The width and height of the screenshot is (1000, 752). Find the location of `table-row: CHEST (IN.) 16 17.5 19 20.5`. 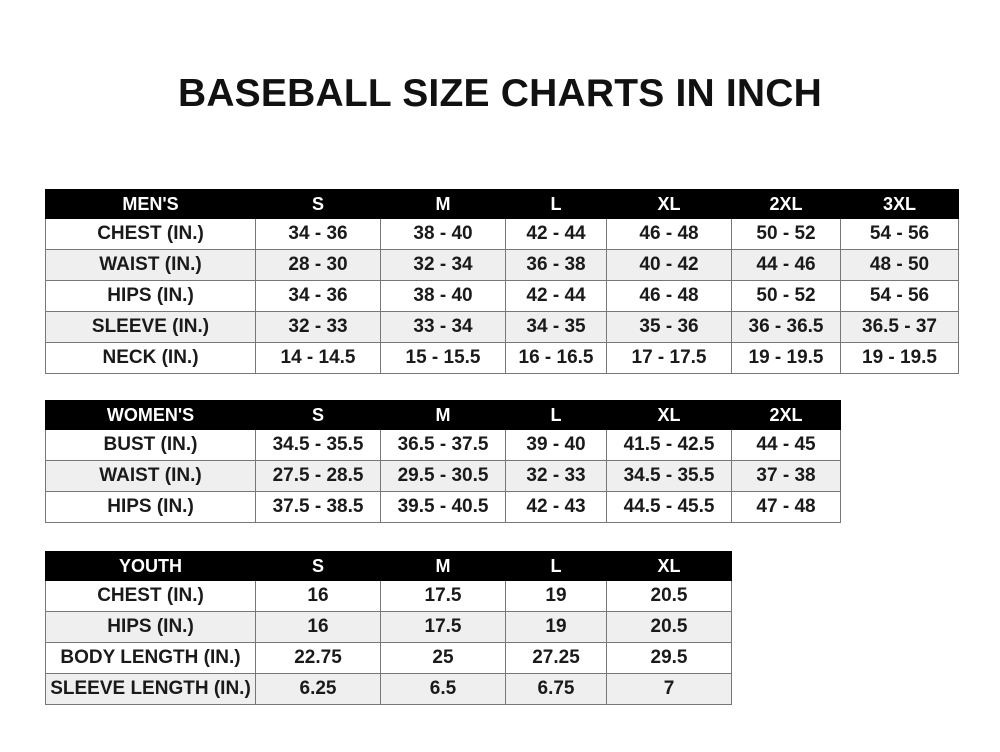

table-row: CHEST (IN.) 16 17.5 19 20.5 is located at coordinates (388, 596).